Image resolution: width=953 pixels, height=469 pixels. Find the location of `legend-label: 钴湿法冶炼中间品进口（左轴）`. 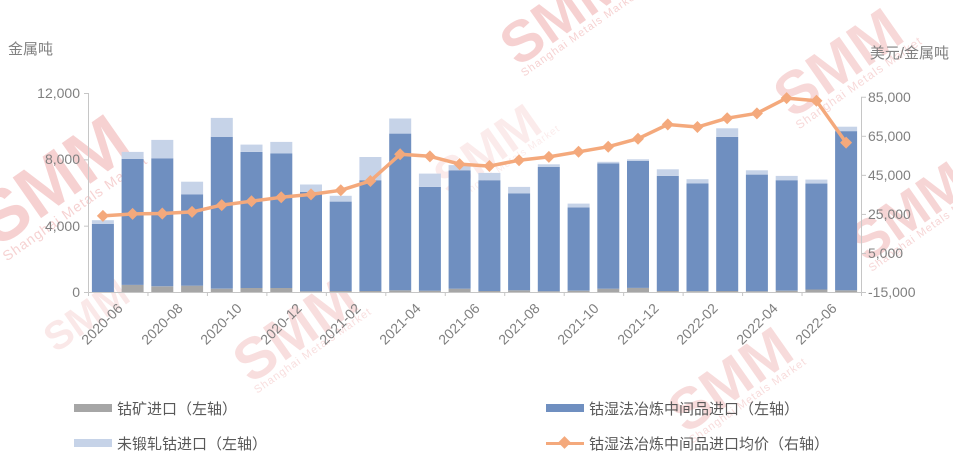

legend-label: 钴湿法冶炼中间品进口（左轴） is located at coordinates (694, 409).